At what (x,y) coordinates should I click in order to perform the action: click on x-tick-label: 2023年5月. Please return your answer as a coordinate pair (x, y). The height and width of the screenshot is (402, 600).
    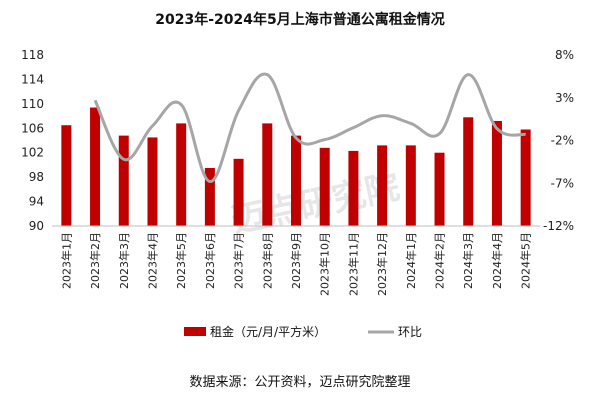
    Looking at the image, I should click on (181, 260).